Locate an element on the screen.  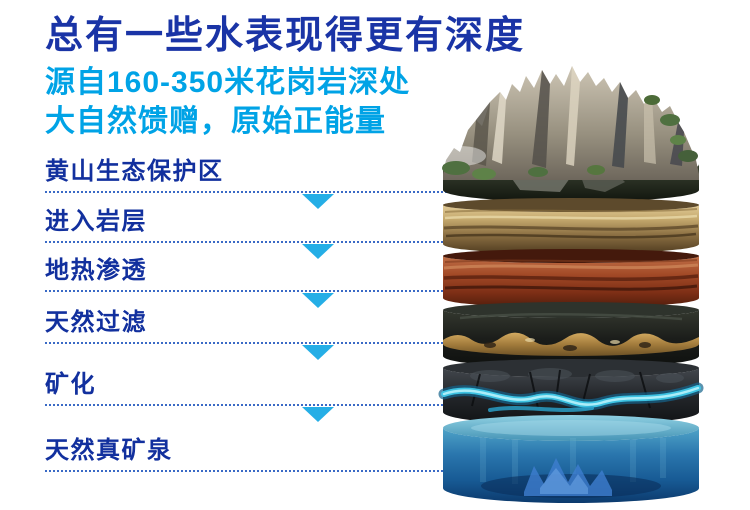
step-label: 天然过滤 is located at coordinates (96, 322).